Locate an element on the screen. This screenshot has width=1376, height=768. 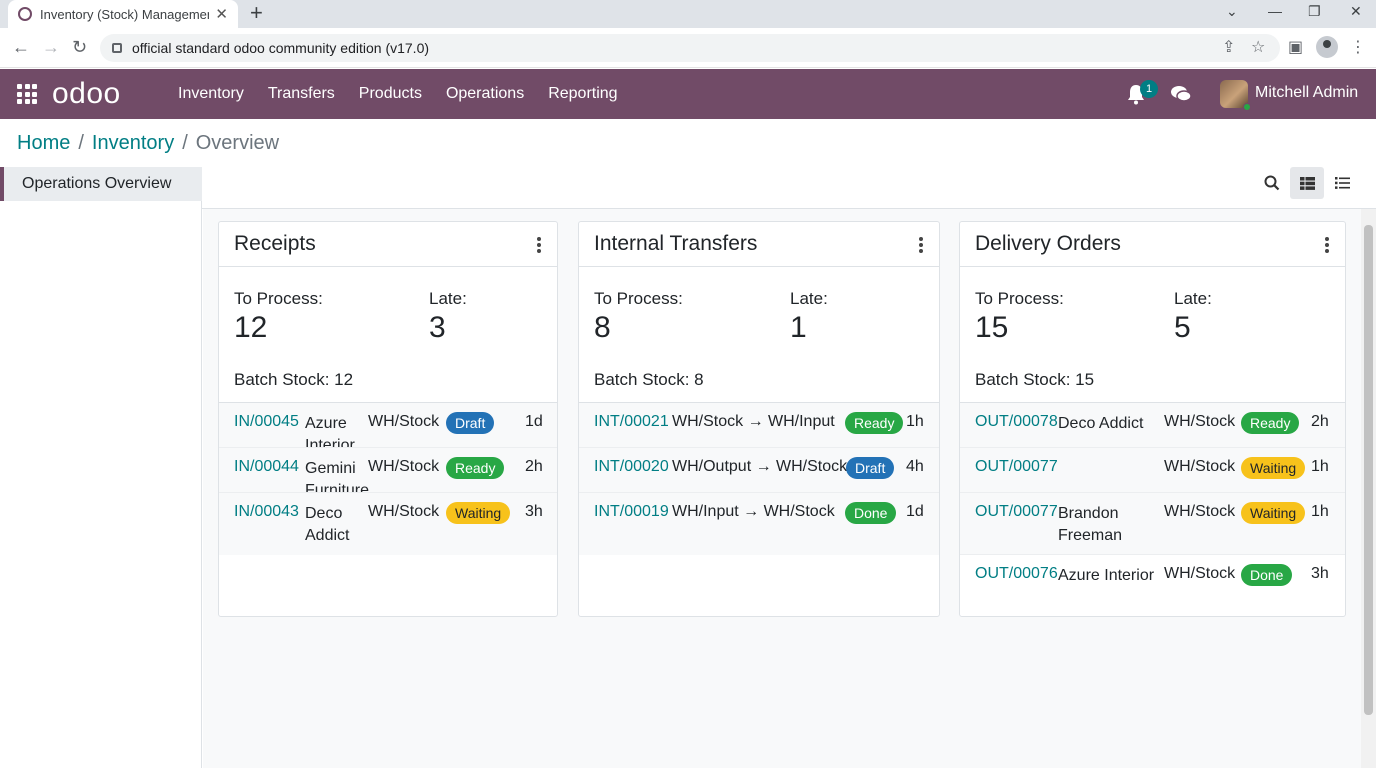
list-item: OUT/00078 Deco Addict WH/Stock Ready 2h is located at coordinates (1152, 425).